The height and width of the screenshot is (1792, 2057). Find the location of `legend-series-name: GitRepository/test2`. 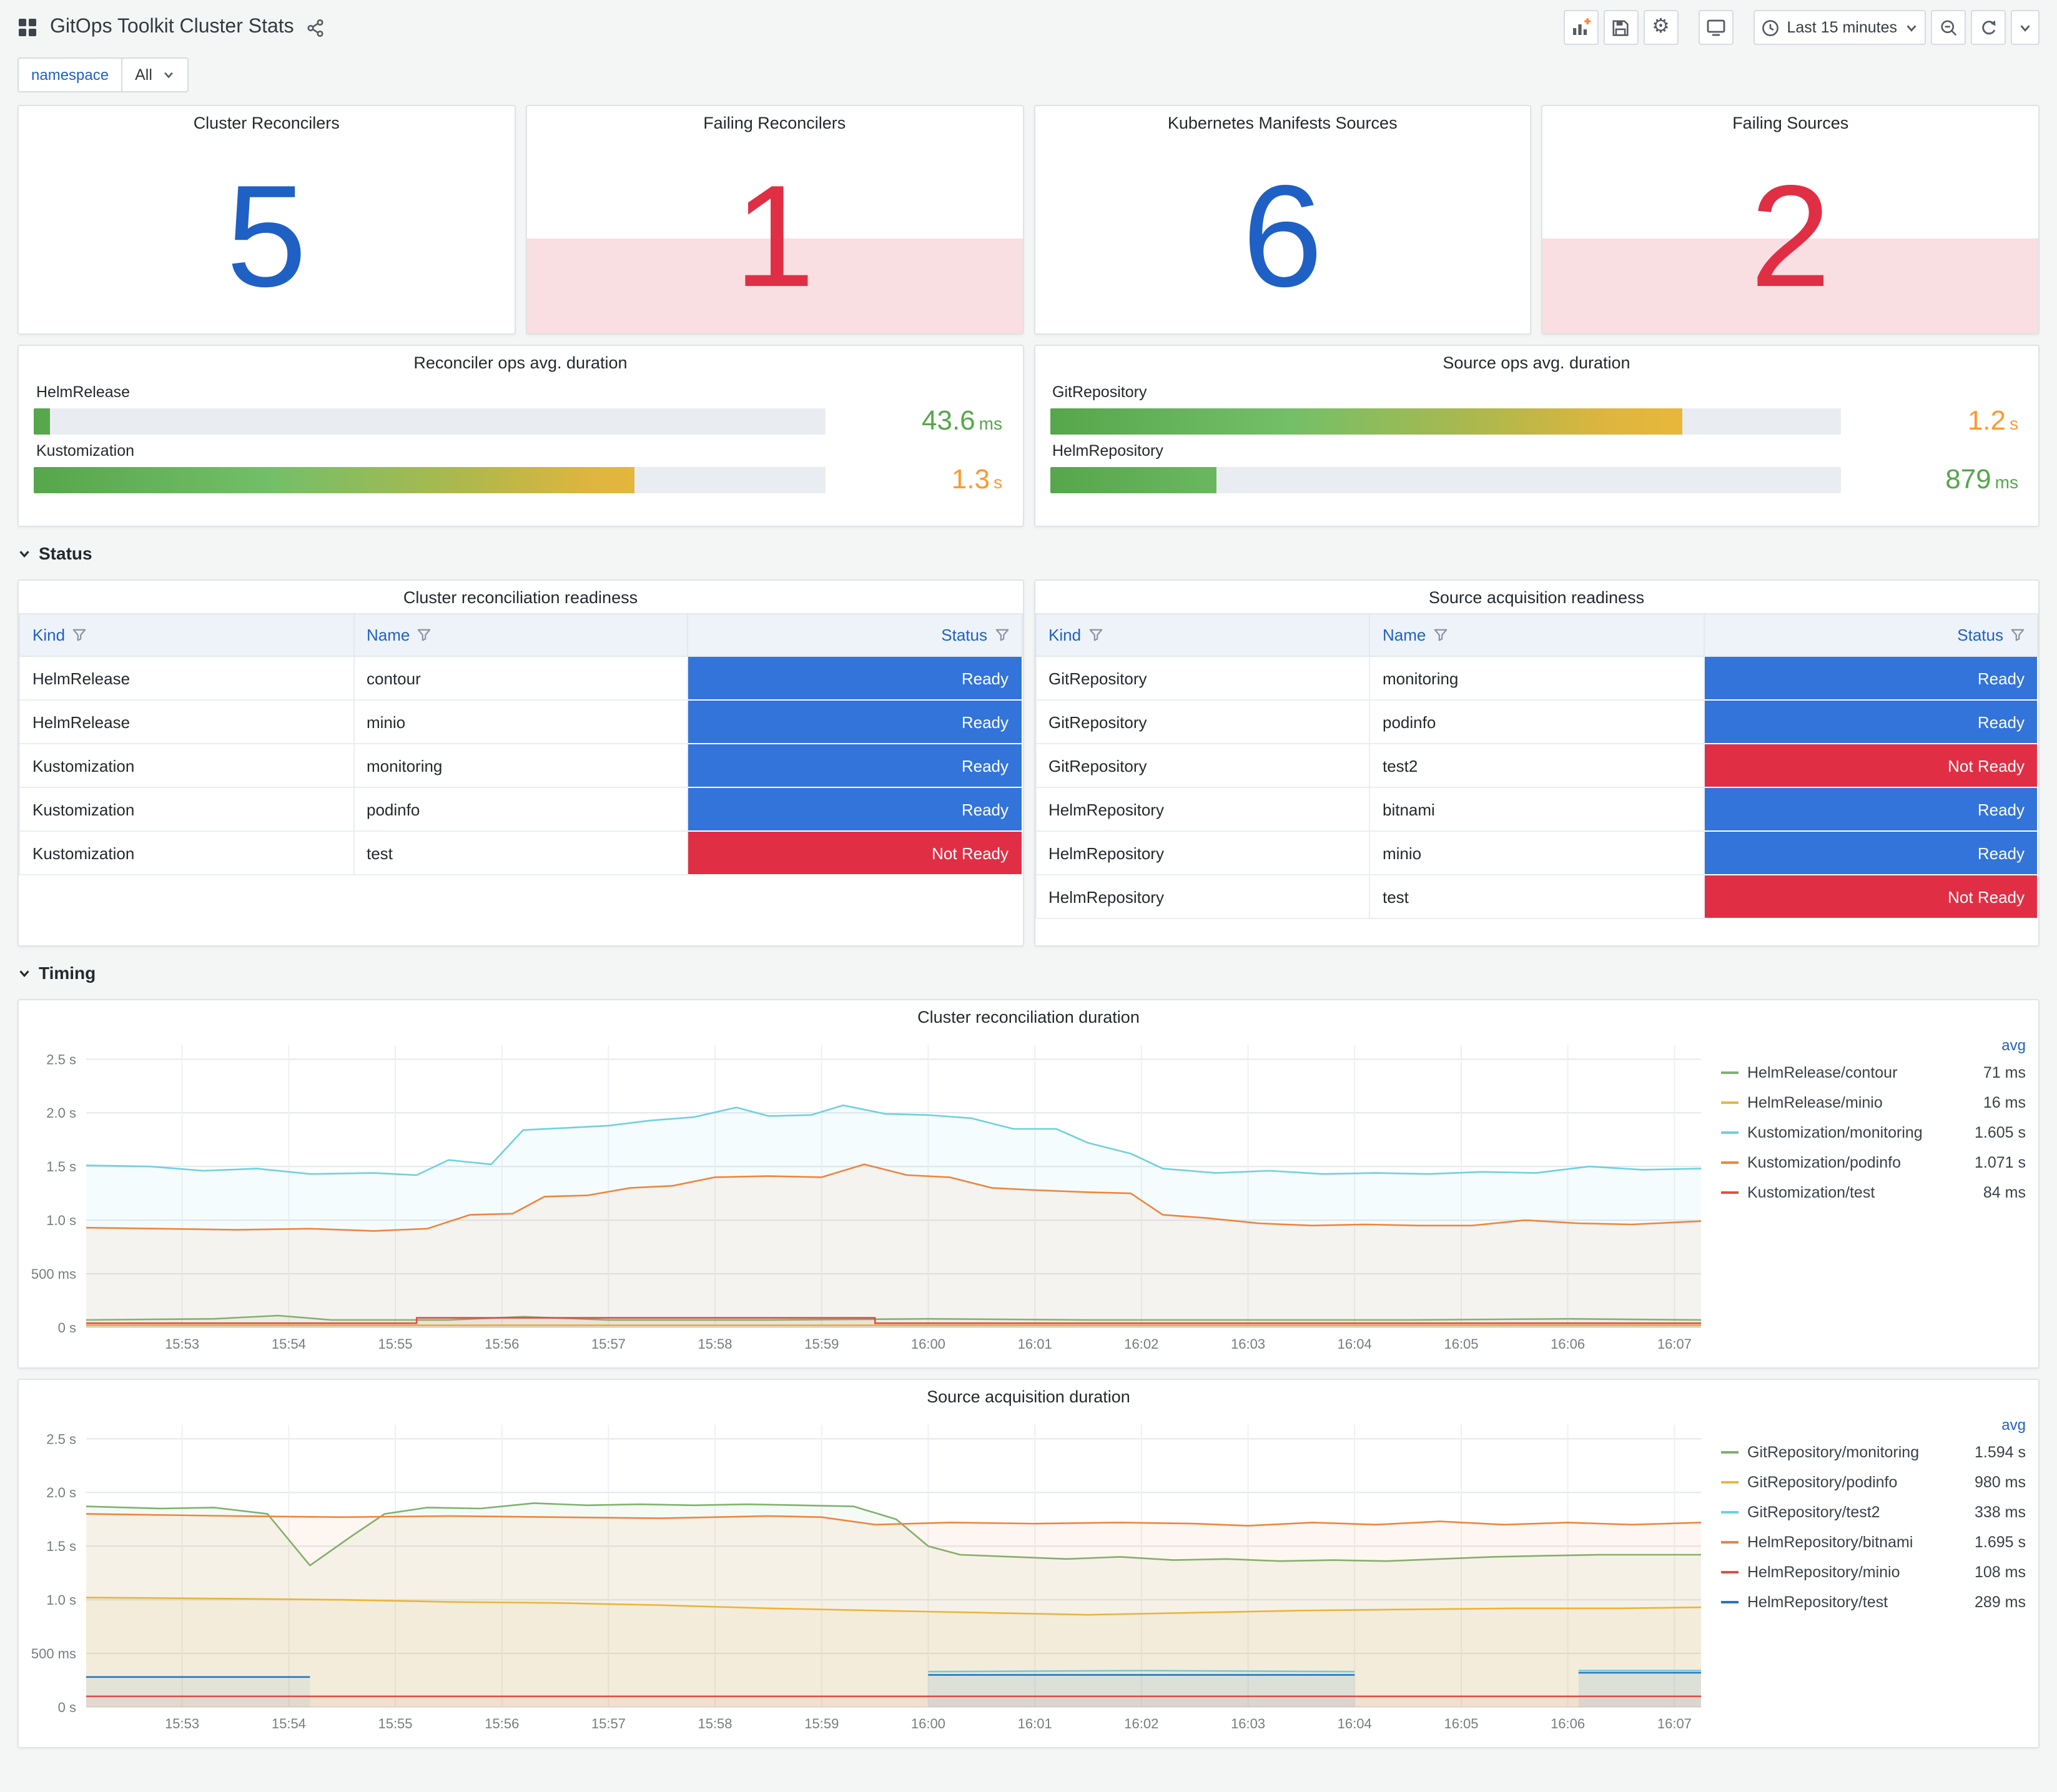

legend-series-name: GitRepository/test2 is located at coordinates (1814, 1512).